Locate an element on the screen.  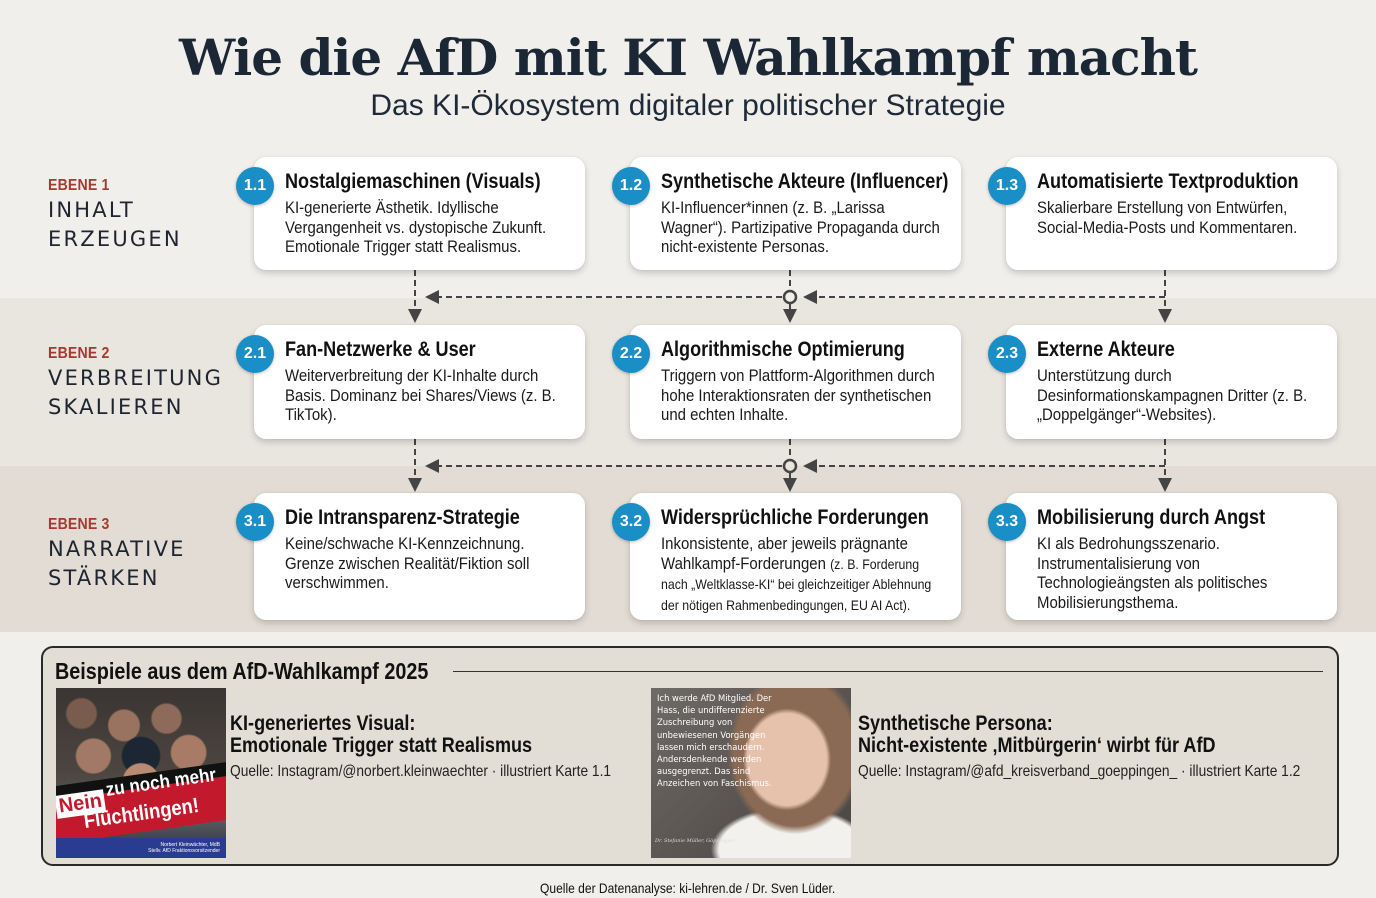
card-title: Algorithmische Optimierung is located at coordinates (783, 349).